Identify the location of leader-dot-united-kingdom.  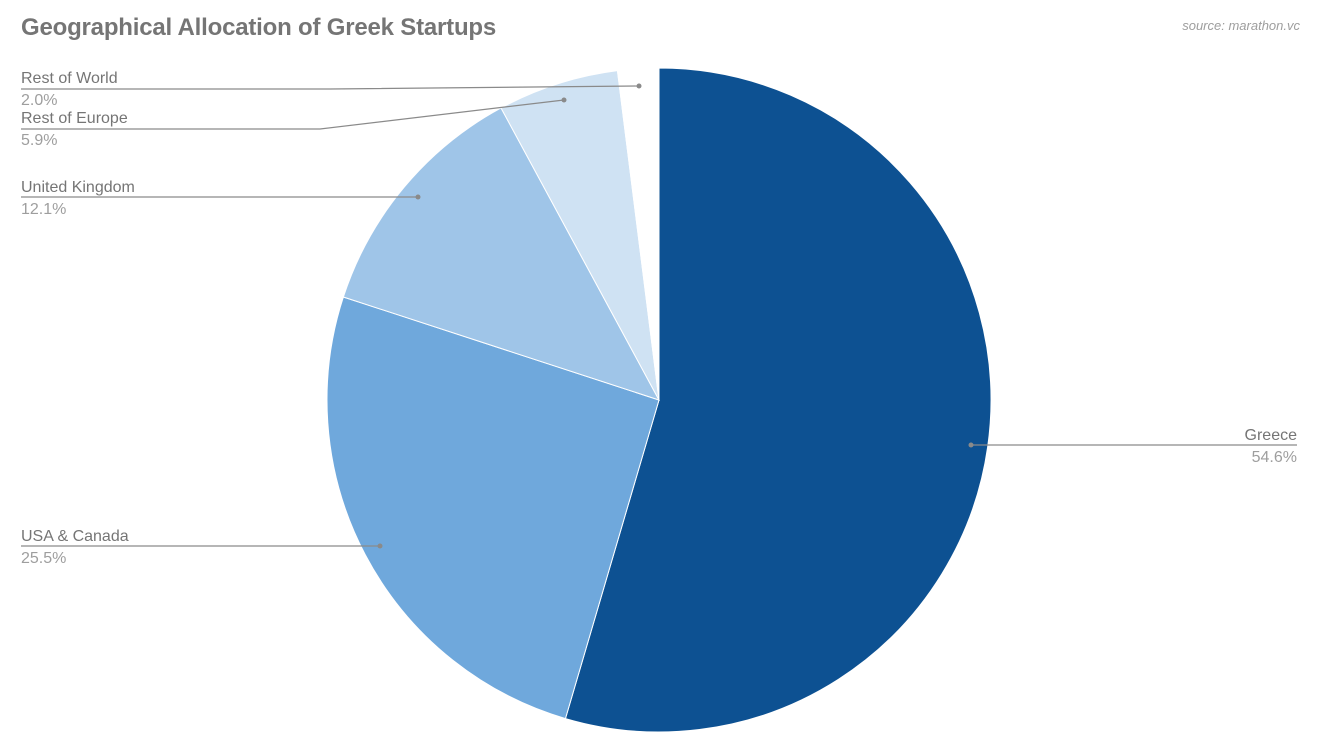
(418, 197).